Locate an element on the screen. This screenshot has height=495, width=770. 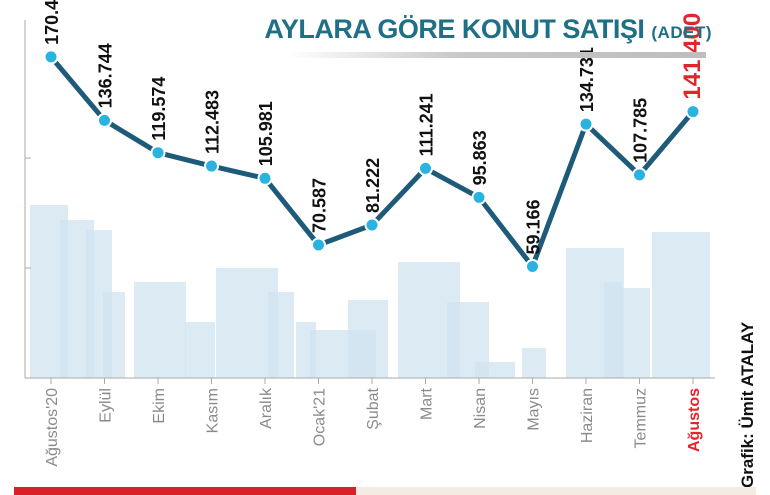
x-tick-label: Aralık is located at coordinates (266, 408).